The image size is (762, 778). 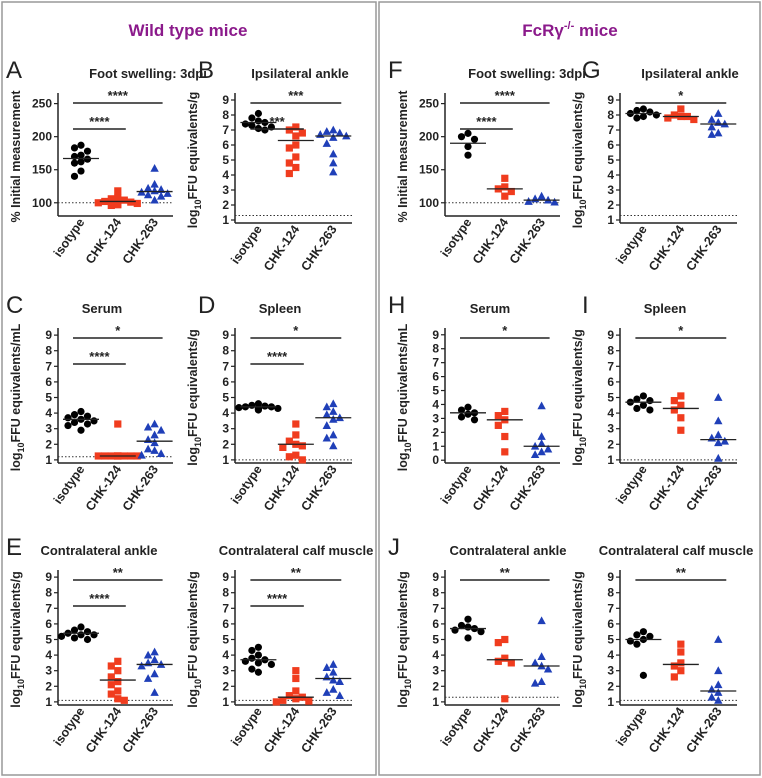 I want to click on y-tick-label: 150, so click(x=42, y=170).